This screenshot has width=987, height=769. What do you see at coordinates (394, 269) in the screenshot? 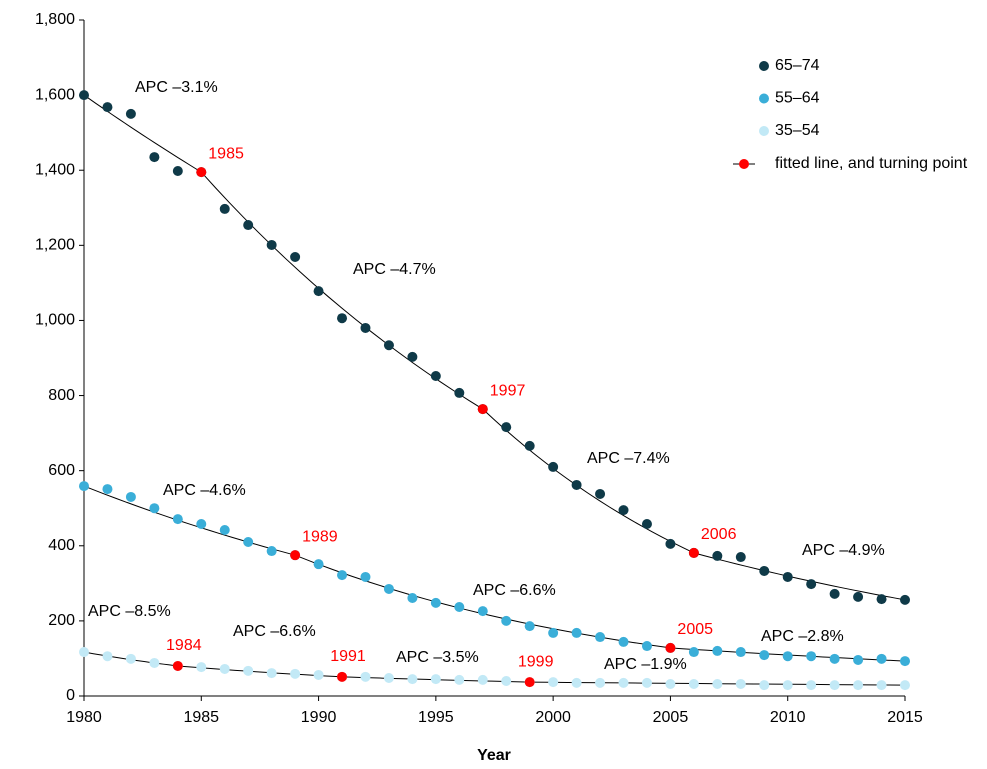
I see `apc-label: APC –4.7%` at bounding box center [394, 269].